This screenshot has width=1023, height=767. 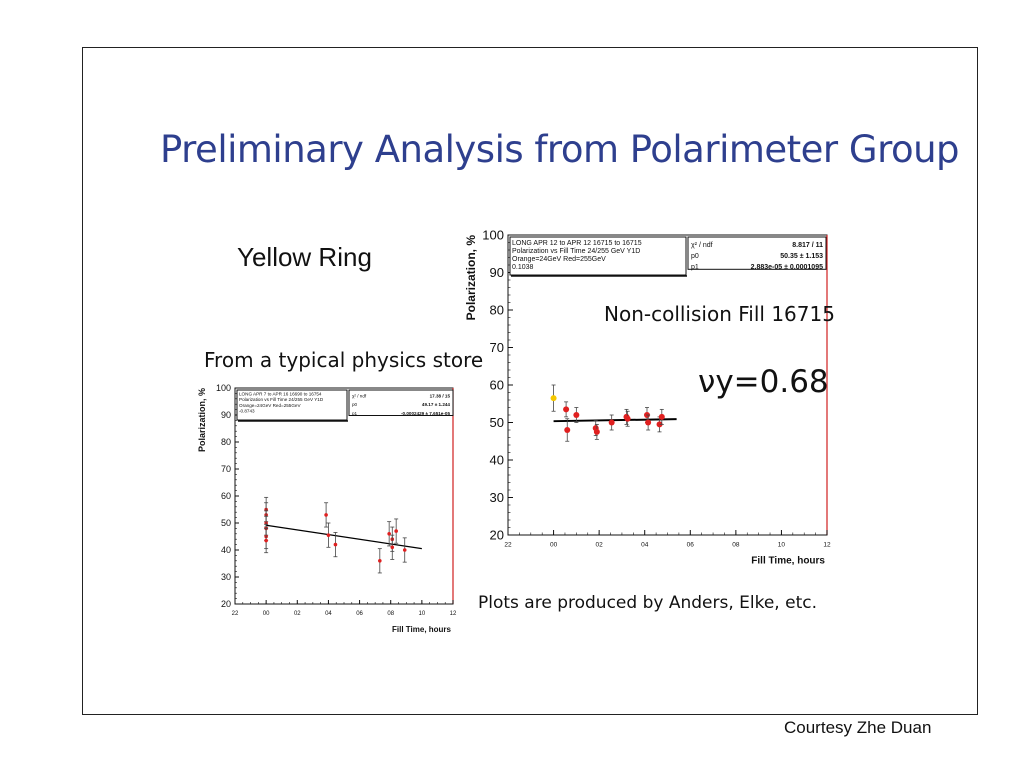 What do you see at coordinates (719, 314) in the screenshot?
I see `noncollision-label: Non-collision Fill 16715` at bounding box center [719, 314].